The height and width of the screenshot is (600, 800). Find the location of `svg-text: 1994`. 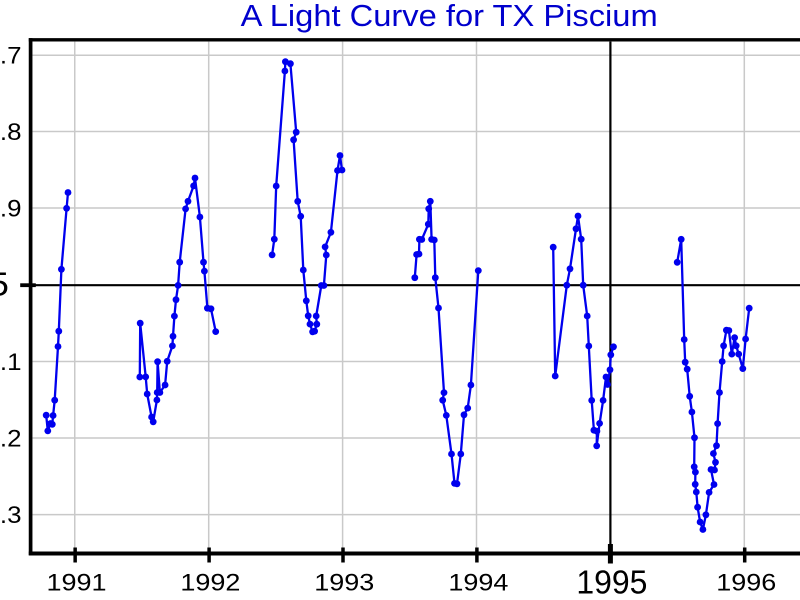

svg-text: 1994 is located at coordinates (478, 582).